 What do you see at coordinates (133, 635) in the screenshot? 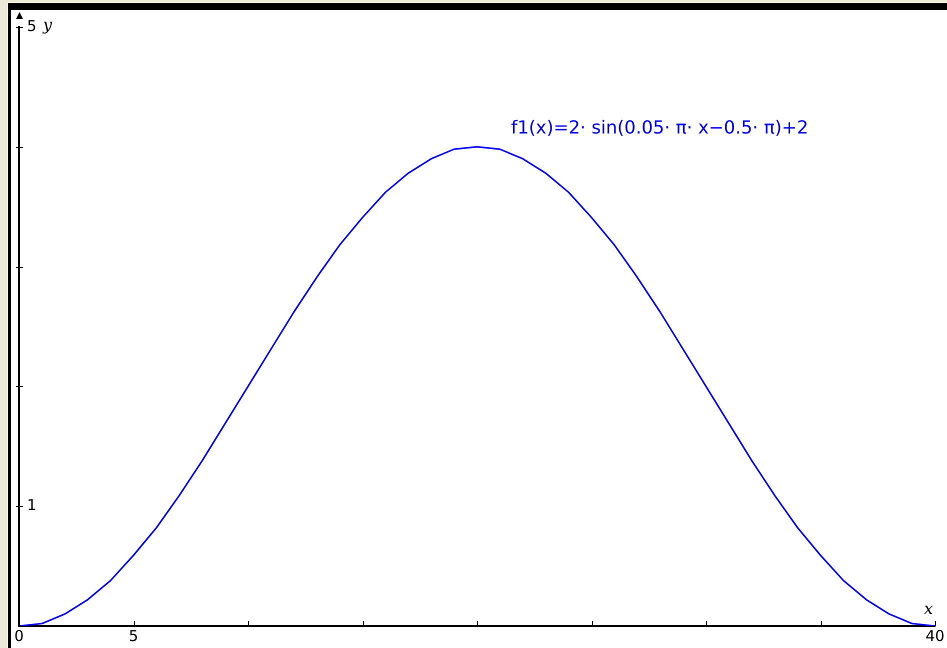
I see `x-tick-label: 5` at bounding box center [133, 635].